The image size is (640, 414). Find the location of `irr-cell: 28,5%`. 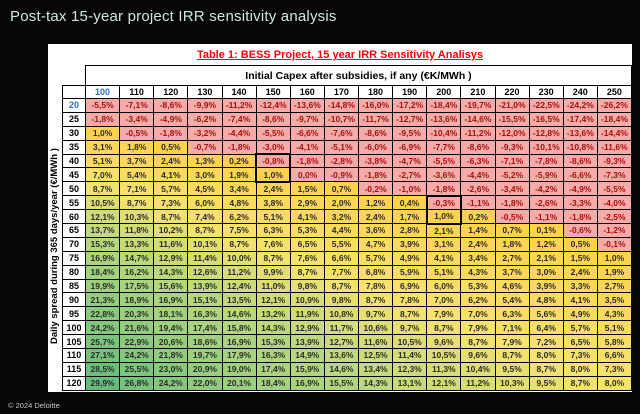

irr-cell: 28,5% is located at coordinates (102, 369).